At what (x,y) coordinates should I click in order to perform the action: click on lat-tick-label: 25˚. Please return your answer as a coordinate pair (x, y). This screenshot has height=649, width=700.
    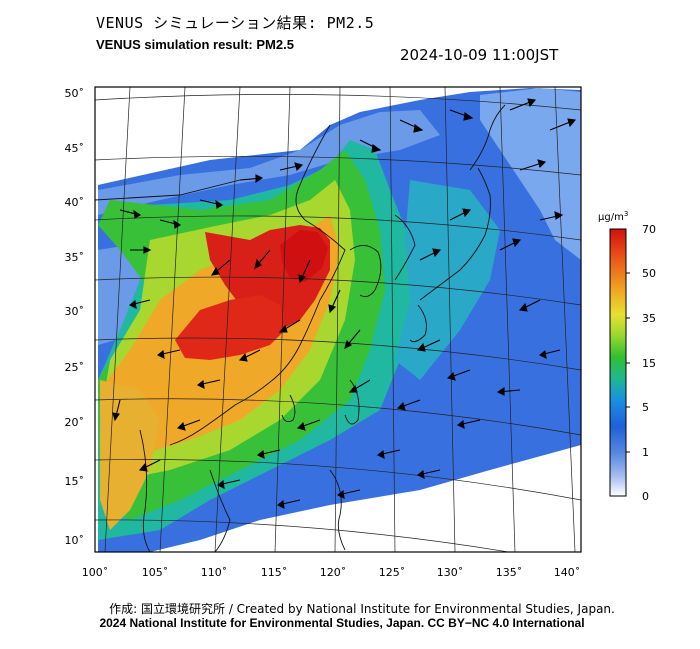
    Looking at the image, I should click on (75, 367).